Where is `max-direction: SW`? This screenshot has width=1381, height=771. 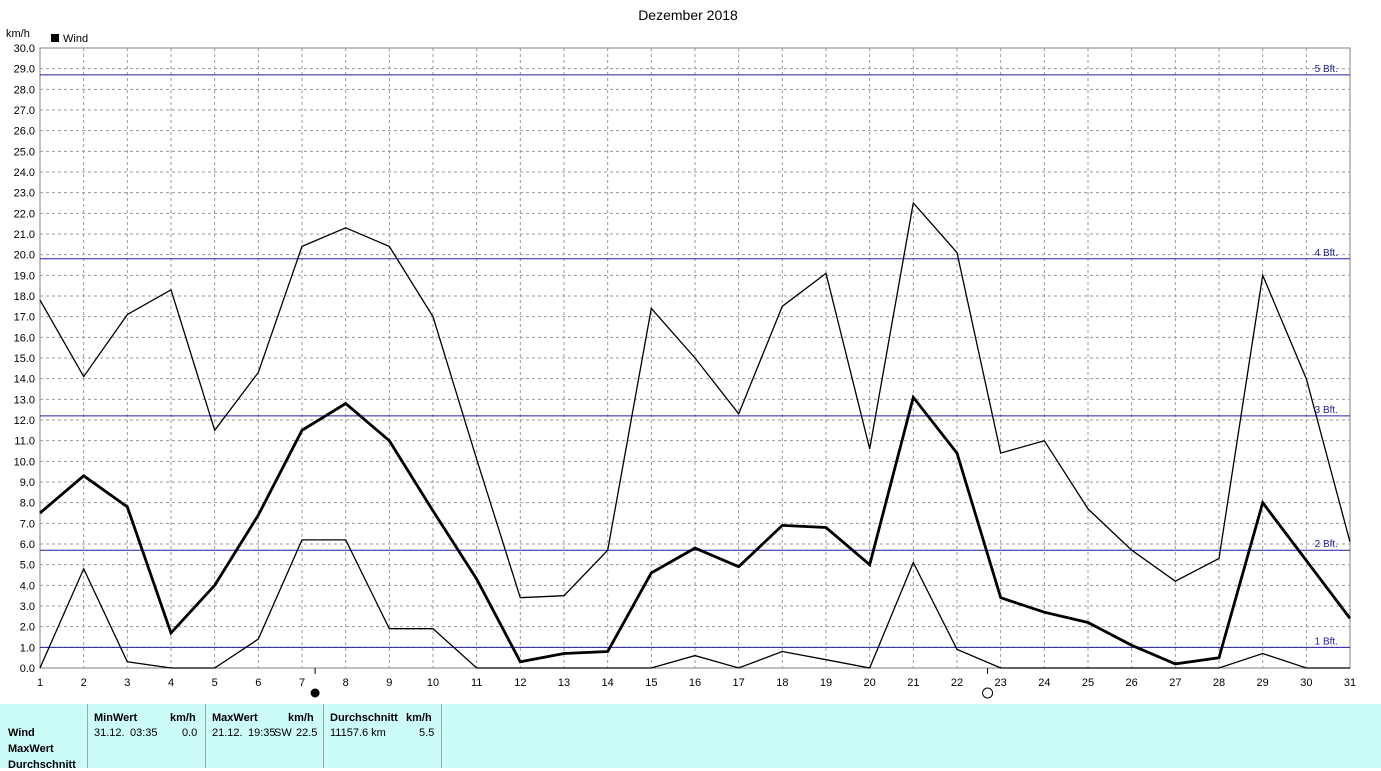 max-direction: SW is located at coordinates (283, 733).